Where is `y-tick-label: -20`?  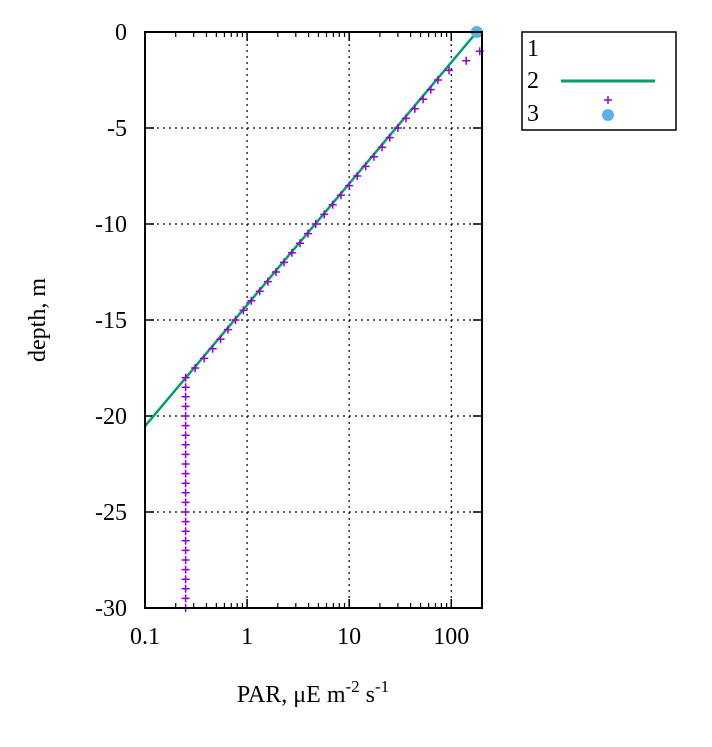
y-tick-label: -20 is located at coordinates (111, 417).